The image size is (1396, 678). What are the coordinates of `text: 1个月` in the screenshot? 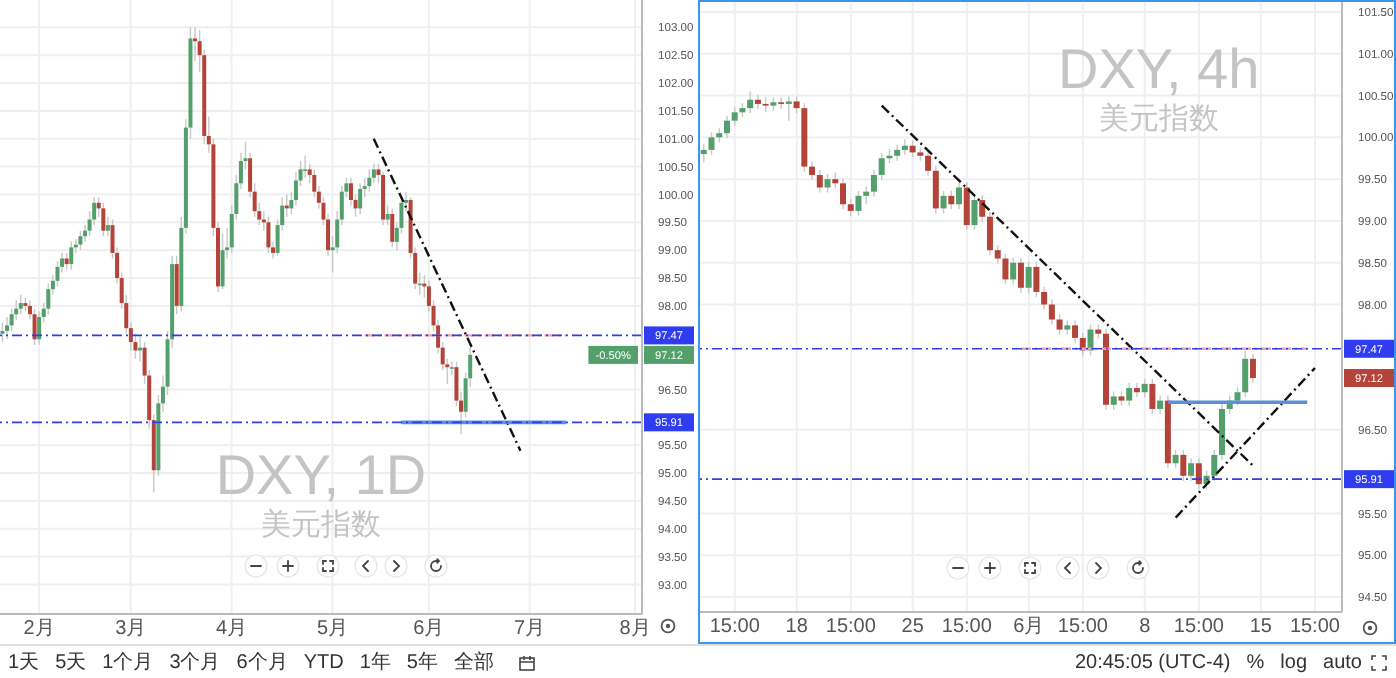 It's located at (128, 663).